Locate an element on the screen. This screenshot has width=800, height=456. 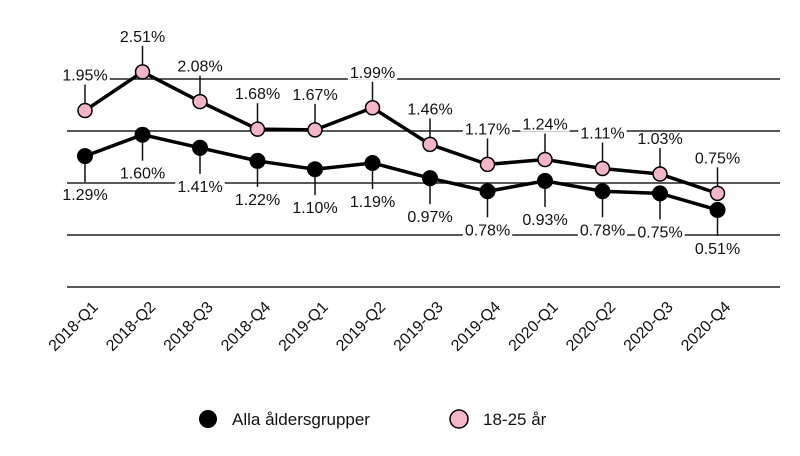
x-tick-label: 2018-Q4 is located at coordinates (246, 327).